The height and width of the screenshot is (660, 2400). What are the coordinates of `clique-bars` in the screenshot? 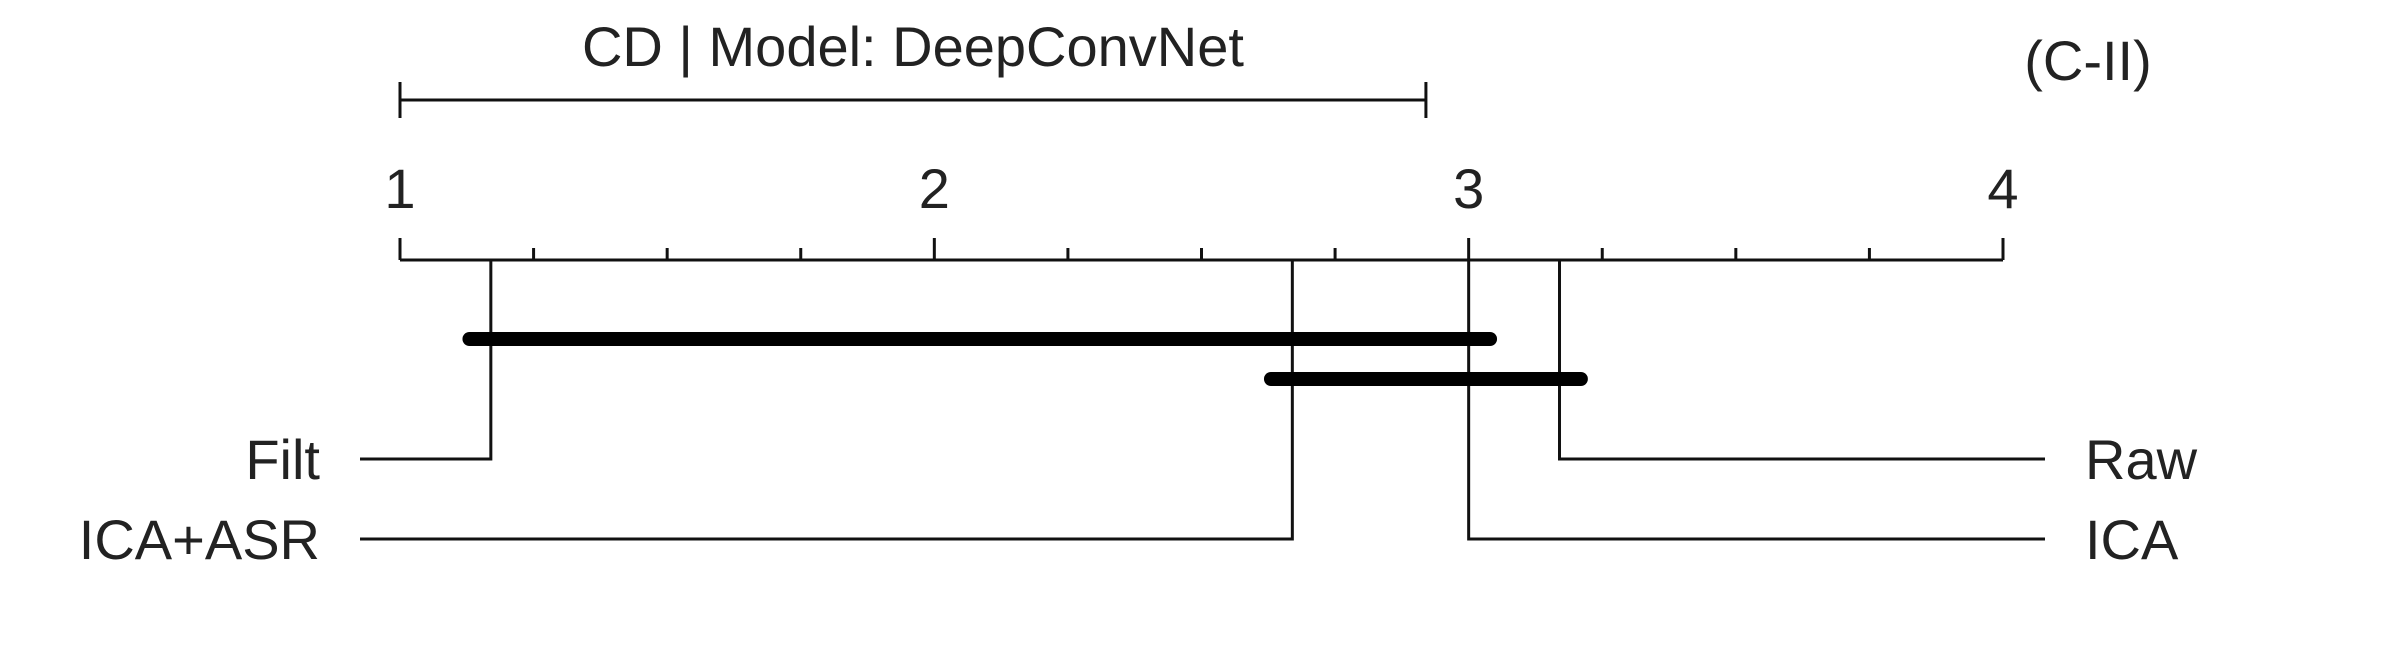 It's located at (1025, 359).